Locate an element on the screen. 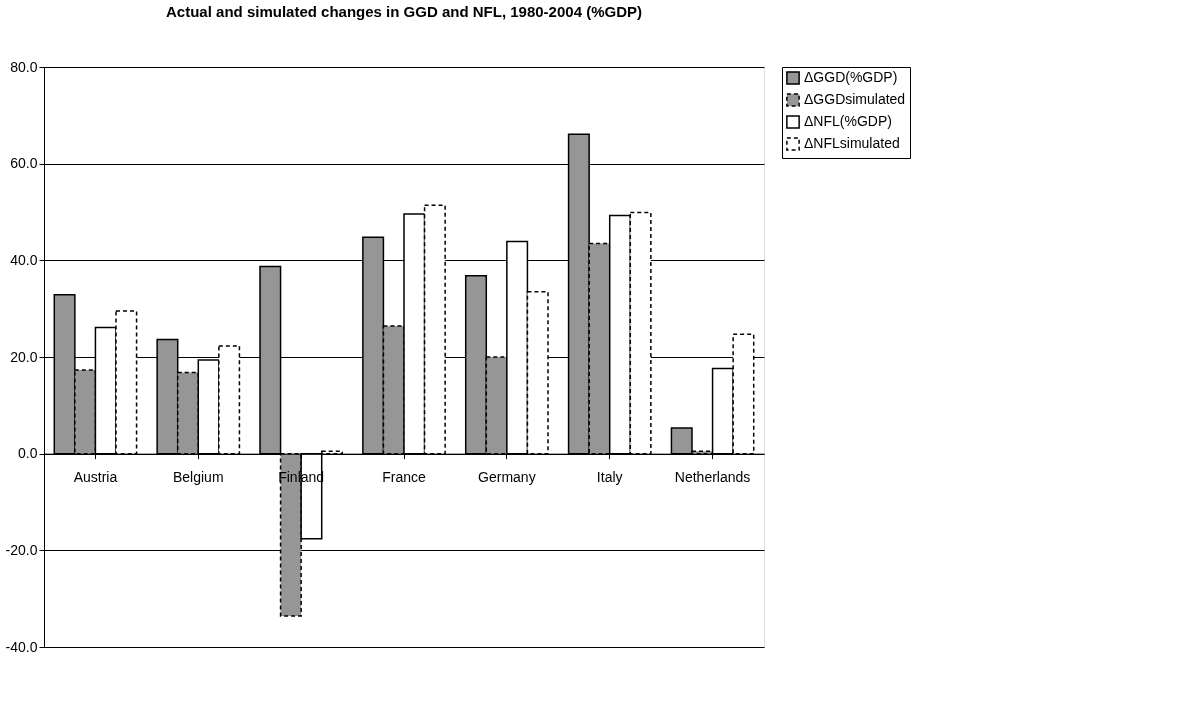  legend-label: ΔNFL(%GDP) is located at coordinates (848, 121).